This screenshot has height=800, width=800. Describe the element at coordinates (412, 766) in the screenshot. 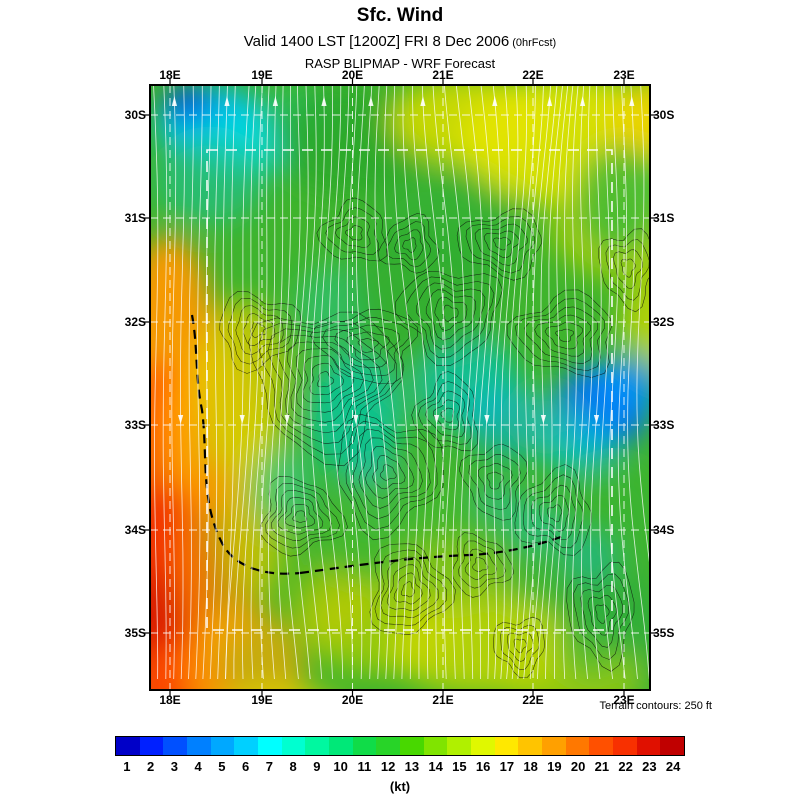

I see `colorbar-value: 13` at that location.